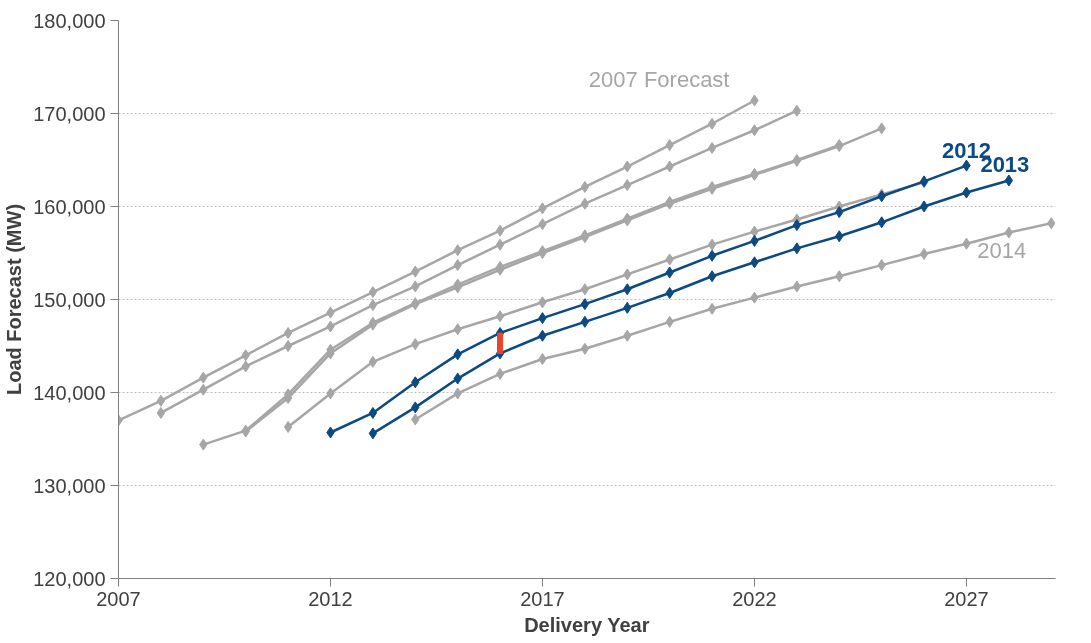  What do you see at coordinates (69, 392) in the screenshot?
I see `y-tick-label: 140,000` at bounding box center [69, 392].